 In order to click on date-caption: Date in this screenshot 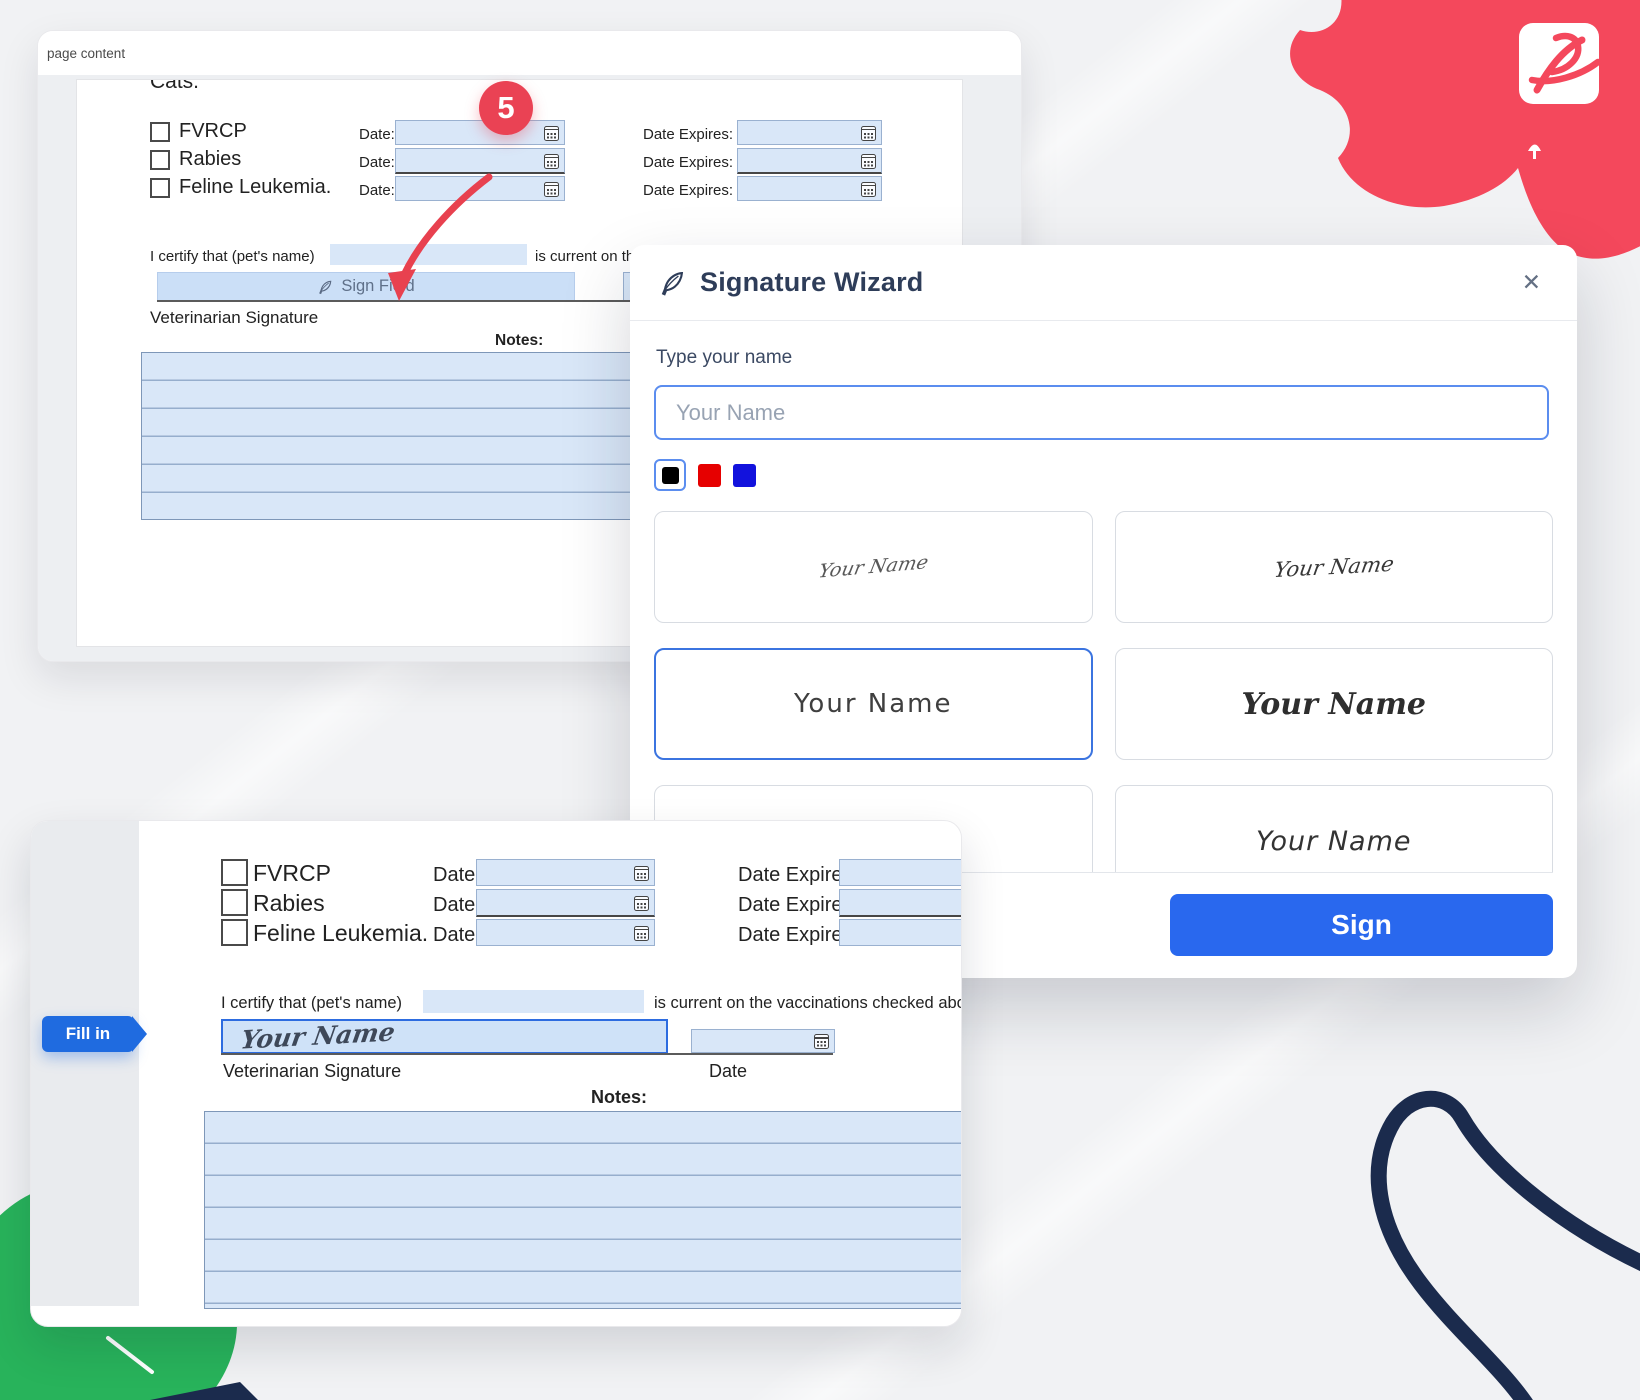, I will do `click(728, 1071)`.